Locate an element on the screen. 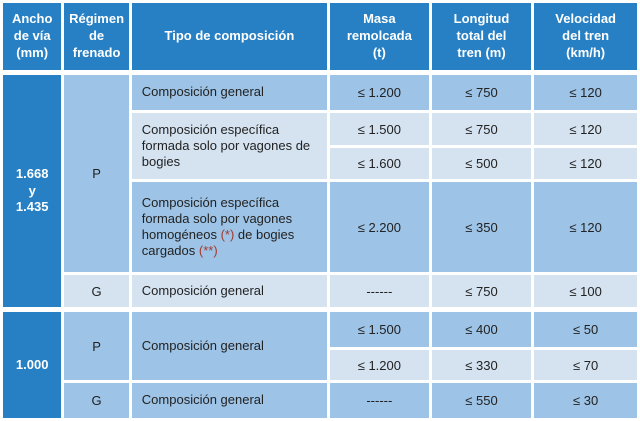 Image resolution: width=640 pixels, height=421 pixels. header-composition-type: Tipo de composición is located at coordinates (229, 37).